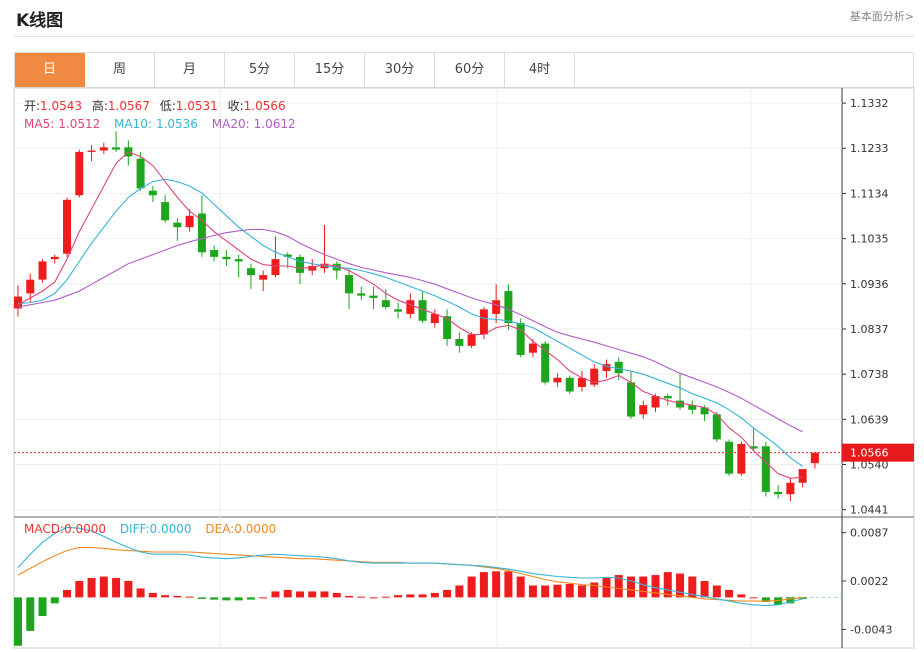 The image size is (924, 652). Describe the element at coordinates (869, 581) in the screenshot. I see `macd-tick-label-1: 0.0022` at that location.